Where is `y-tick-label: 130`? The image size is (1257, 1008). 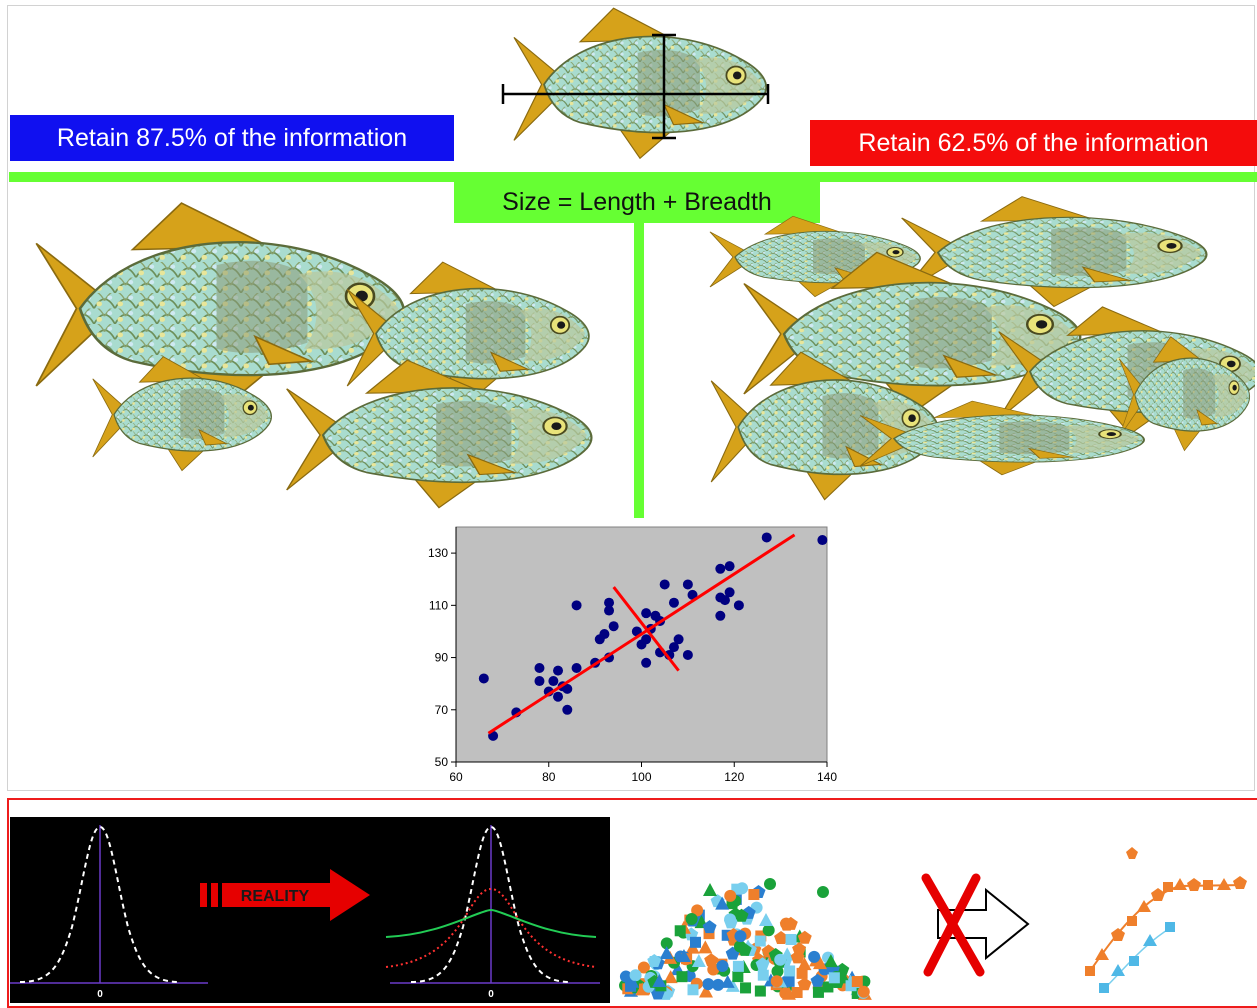 y-tick-label: 130 is located at coordinates (438, 553).